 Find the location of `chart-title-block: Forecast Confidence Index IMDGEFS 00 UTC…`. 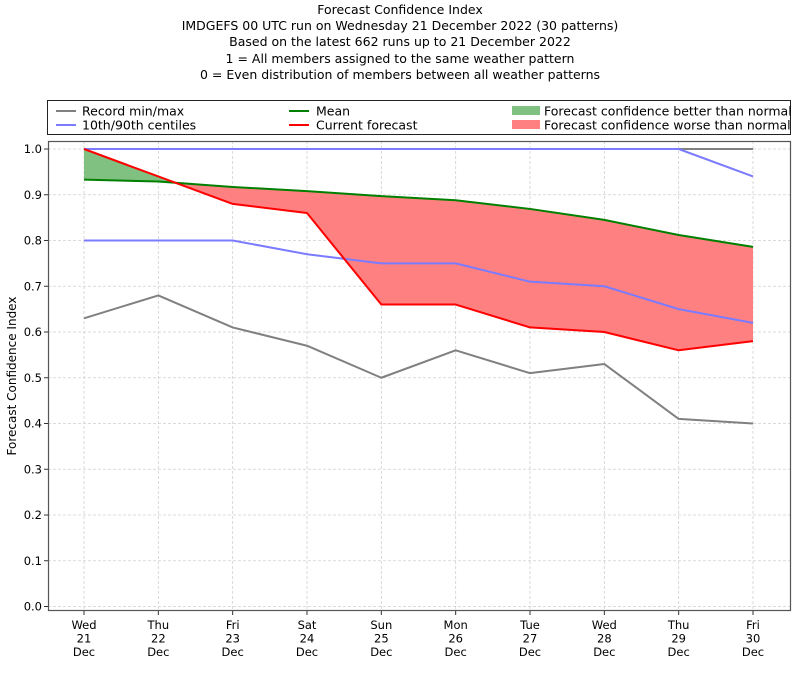

chart-title-block: Forecast Confidence Index IMDGEFS 00 UTC… is located at coordinates (400, 42).